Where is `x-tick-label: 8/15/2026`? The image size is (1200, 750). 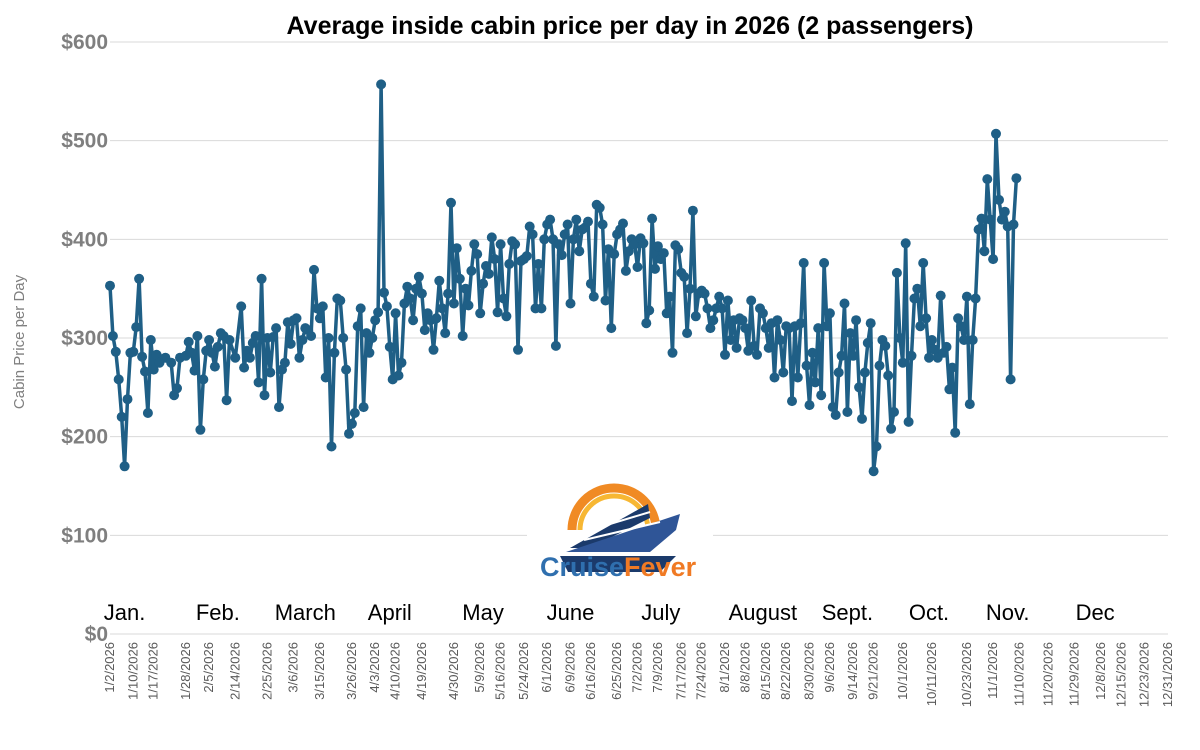 x-tick-label: 8/15/2026 is located at coordinates (765, 671).